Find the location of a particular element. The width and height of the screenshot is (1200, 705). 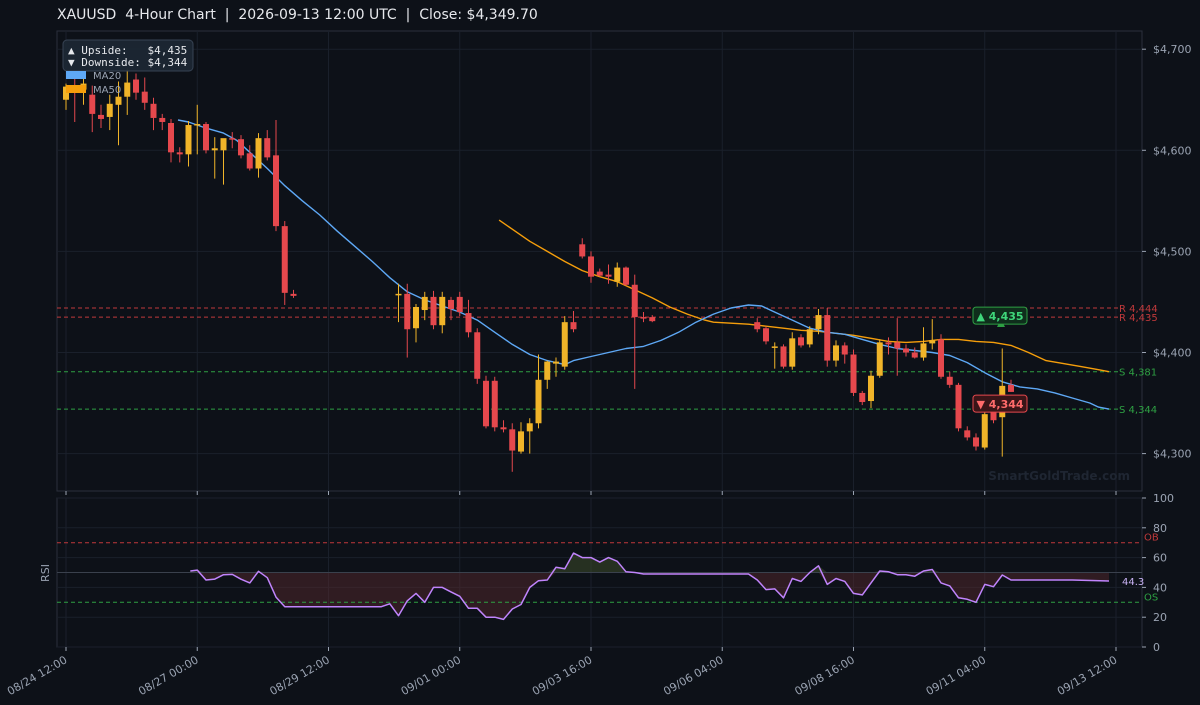

legend-downside: ▼ Downside: $4,344 is located at coordinates (128, 62).